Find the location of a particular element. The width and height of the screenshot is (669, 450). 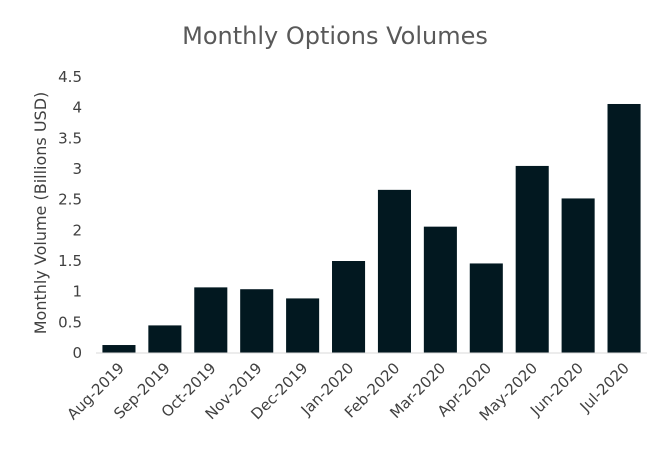

y-tick-label: 0.5 is located at coordinates (70, 322).